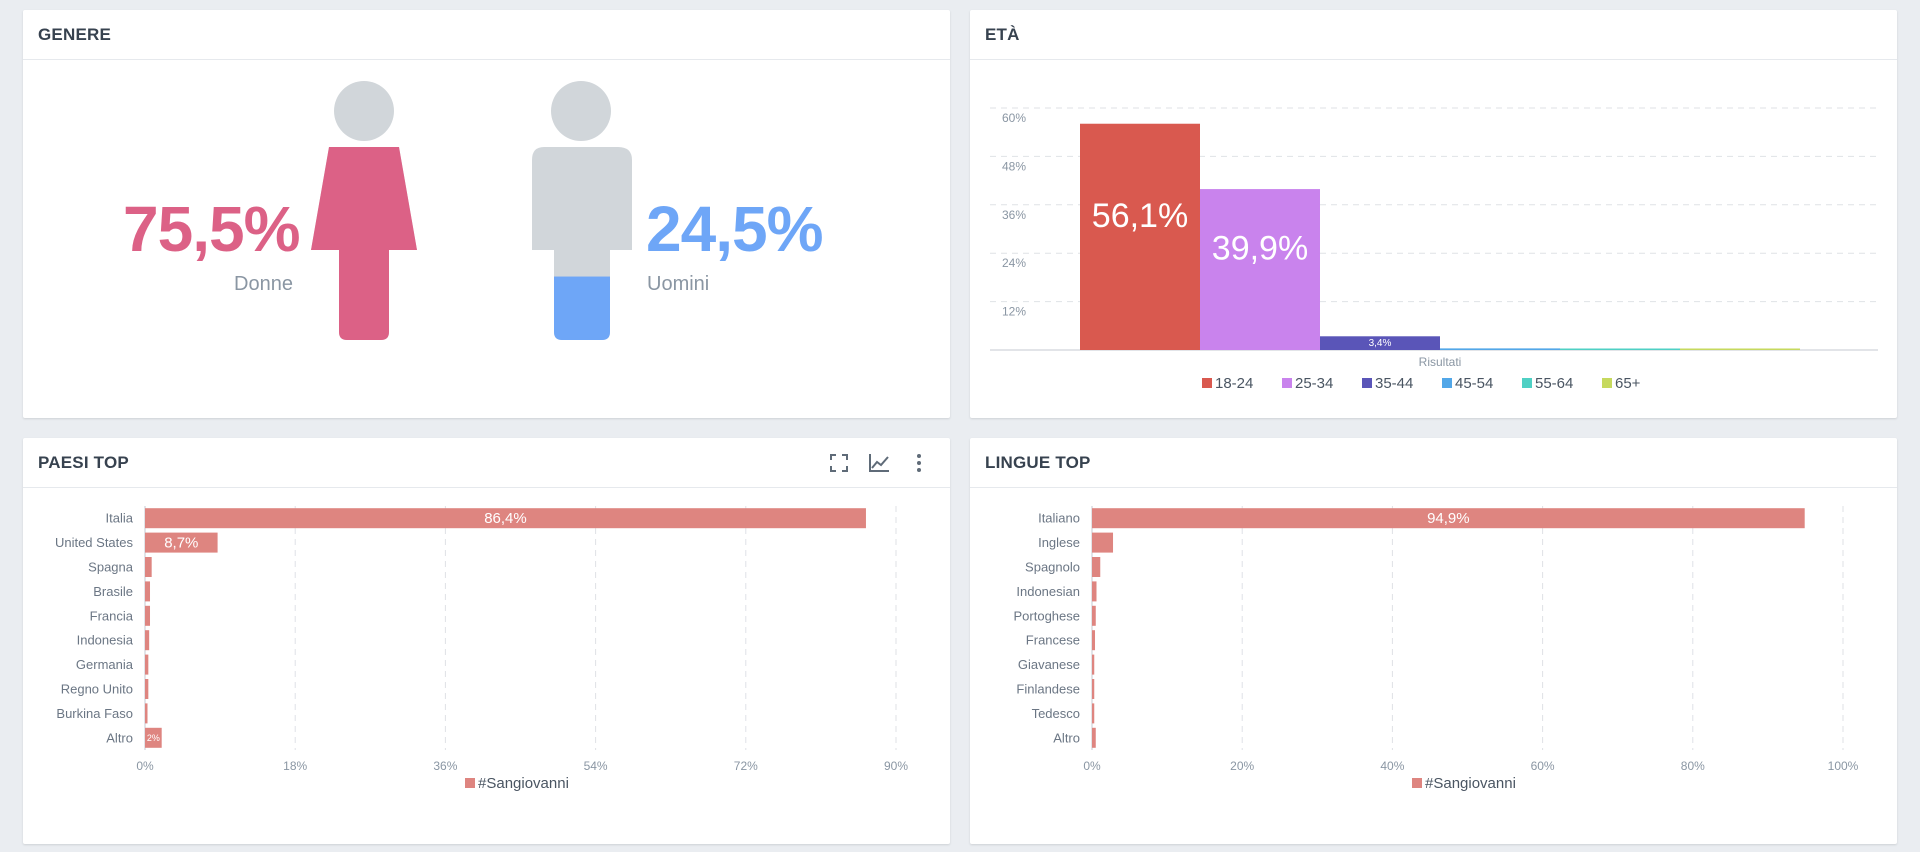  What do you see at coordinates (94, 542) in the screenshot?
I see `countries-category-label: United States` at bounding box center [94, 542].